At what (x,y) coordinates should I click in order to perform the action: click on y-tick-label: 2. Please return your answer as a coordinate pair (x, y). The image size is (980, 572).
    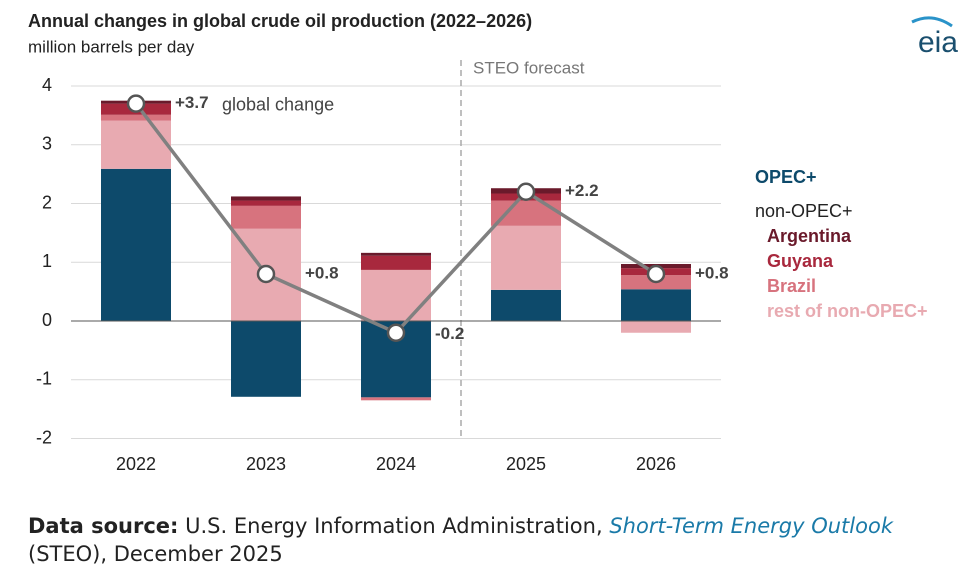
    Looking at the image, I should click on (47, 202).